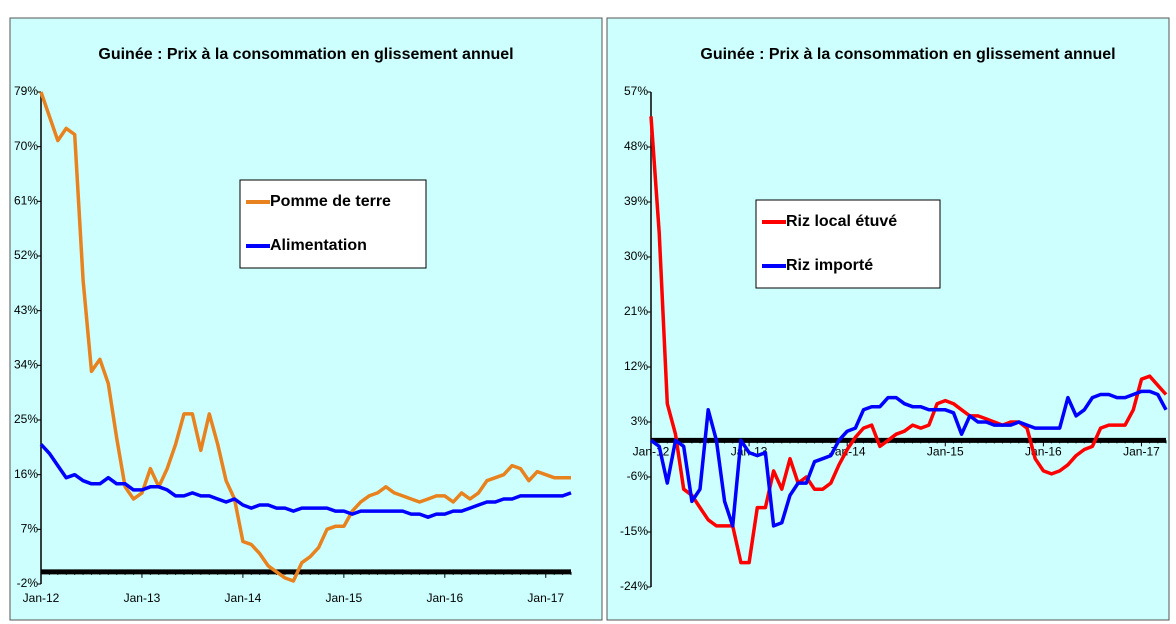 This screenshot has width=1176, height=624. I want to click on y-tick-label: 48%, so click(636, 146).